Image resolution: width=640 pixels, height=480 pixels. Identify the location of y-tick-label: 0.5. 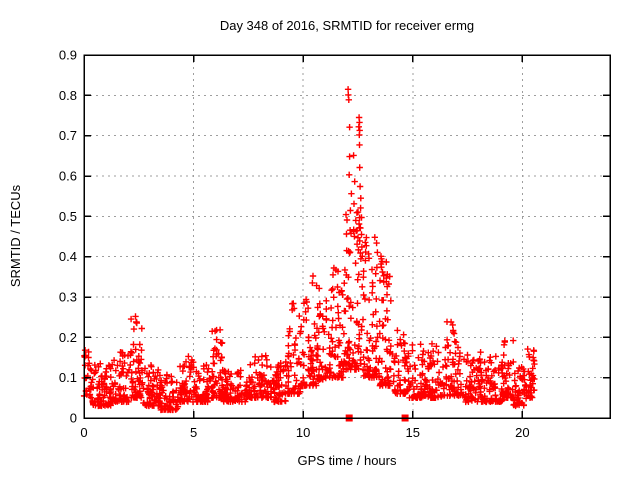
(68, 216).